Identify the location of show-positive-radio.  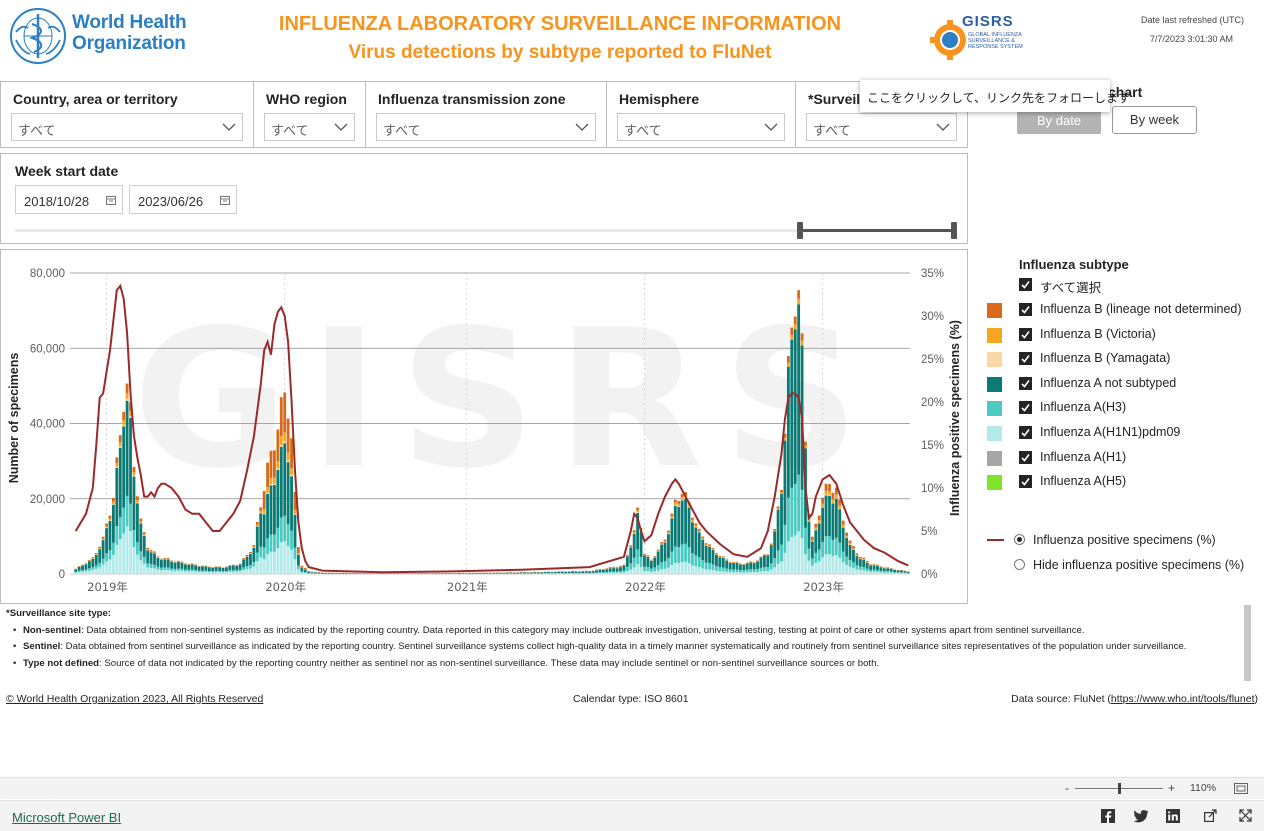
(1019, 539).